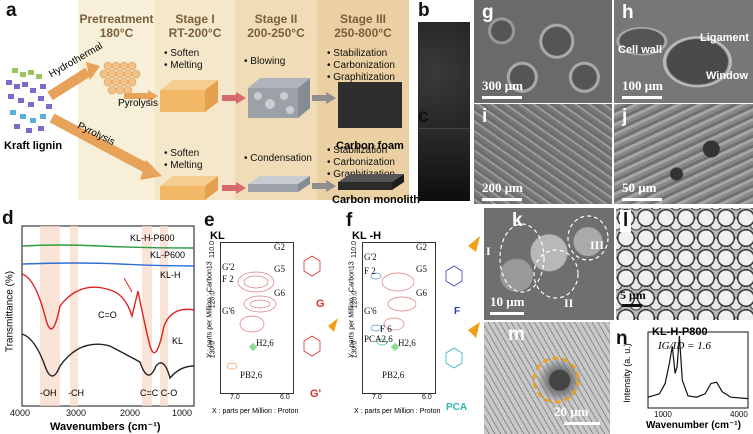 This screenshot has width=753, height=434. Describe the element at coordinates (320, 304) in the screenshot. I see `nmr-e-struct-G: G` at that location.